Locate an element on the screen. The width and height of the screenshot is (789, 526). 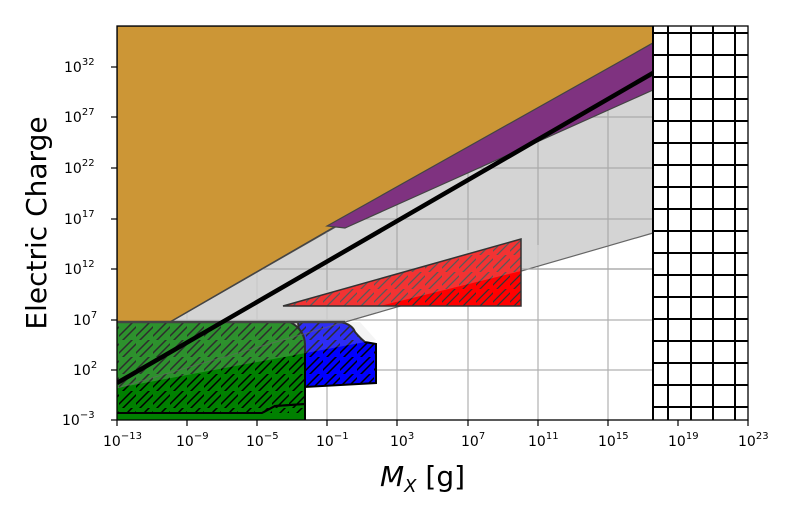
x-tick-label: 10⁻¹³ is located at coordinates (122, 440).